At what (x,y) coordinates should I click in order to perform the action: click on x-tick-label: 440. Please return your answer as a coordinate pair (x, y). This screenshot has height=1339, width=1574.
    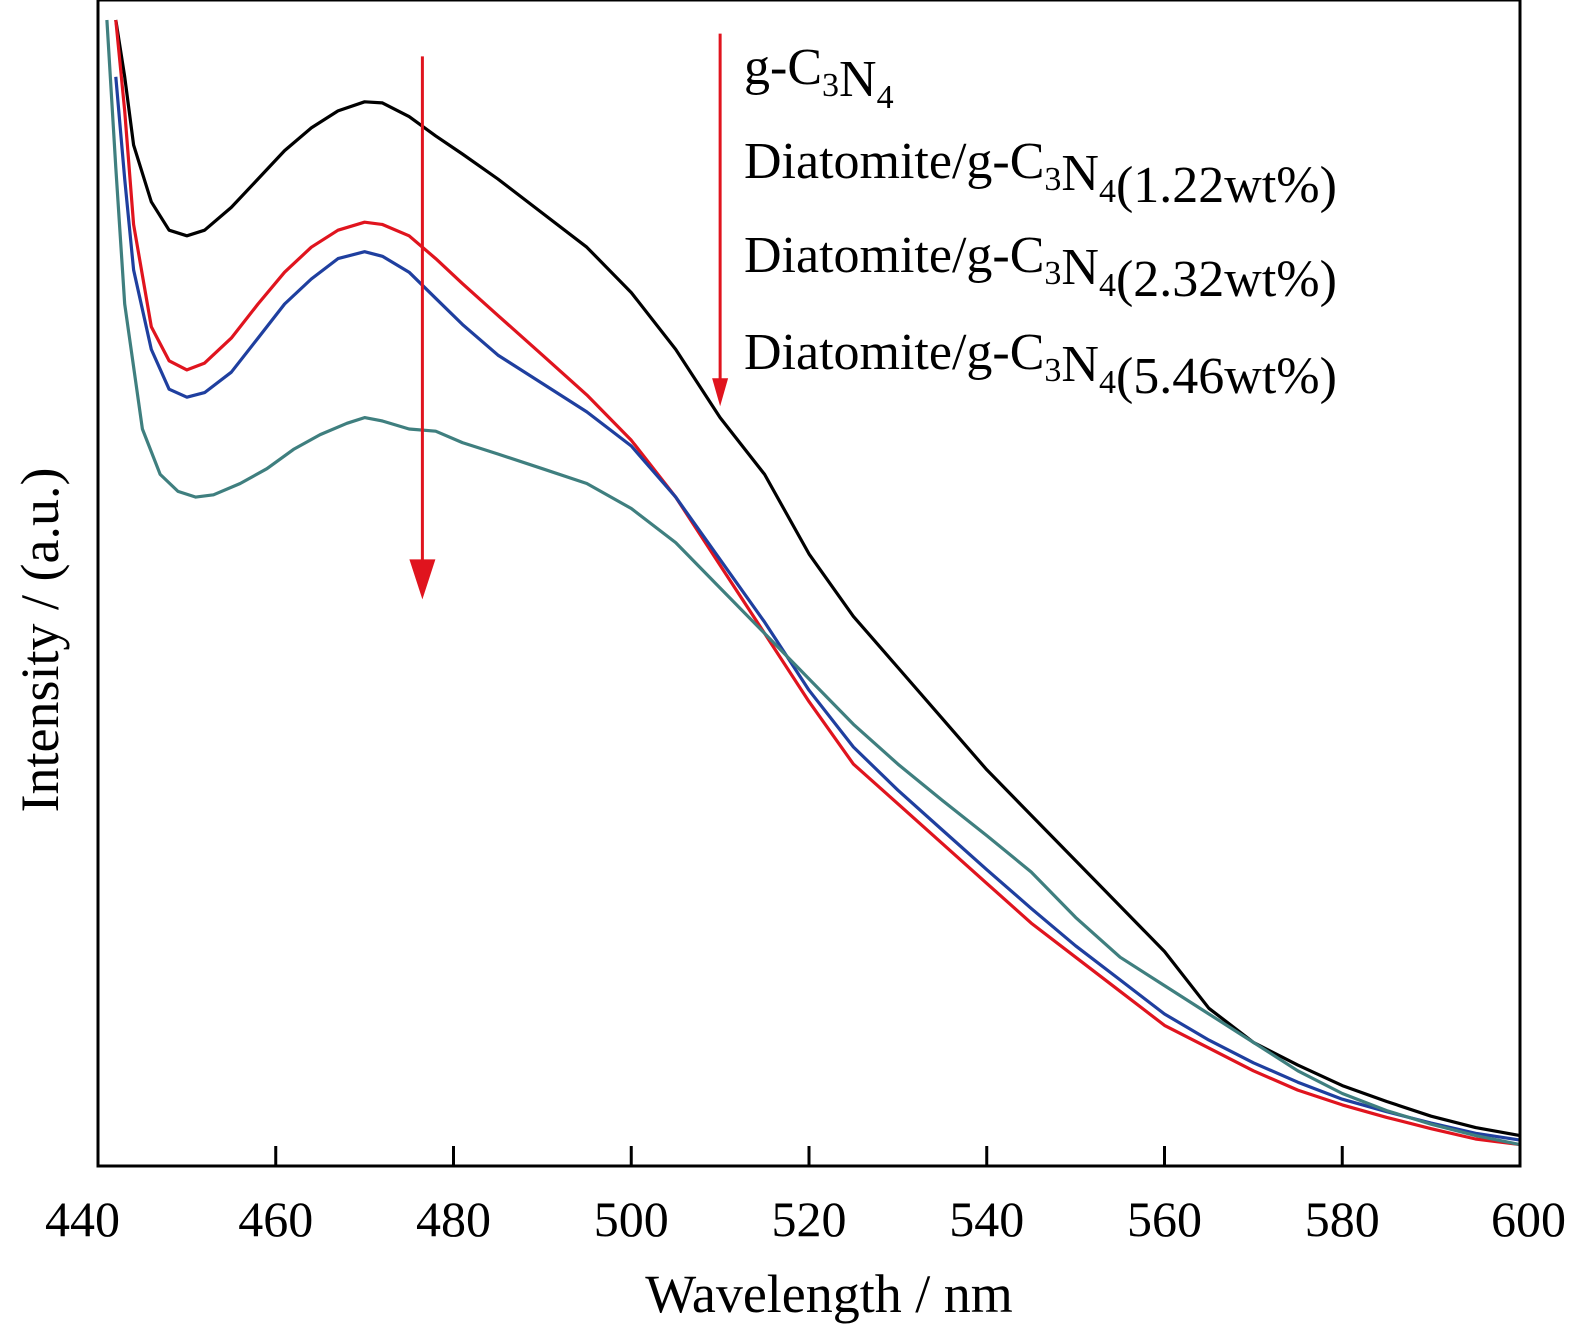
    Looking at the image, I should click on (82, 1219).